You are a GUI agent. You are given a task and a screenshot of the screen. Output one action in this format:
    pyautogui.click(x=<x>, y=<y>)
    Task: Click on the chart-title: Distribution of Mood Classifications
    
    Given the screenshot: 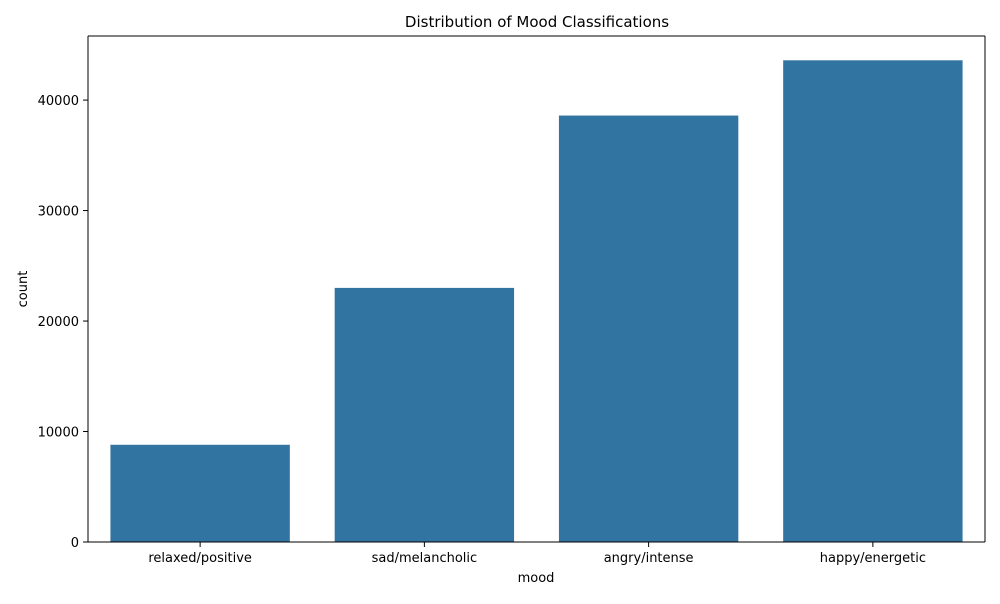 What is the action you would take?
    pyautogui.click(x=537, y=22)
    